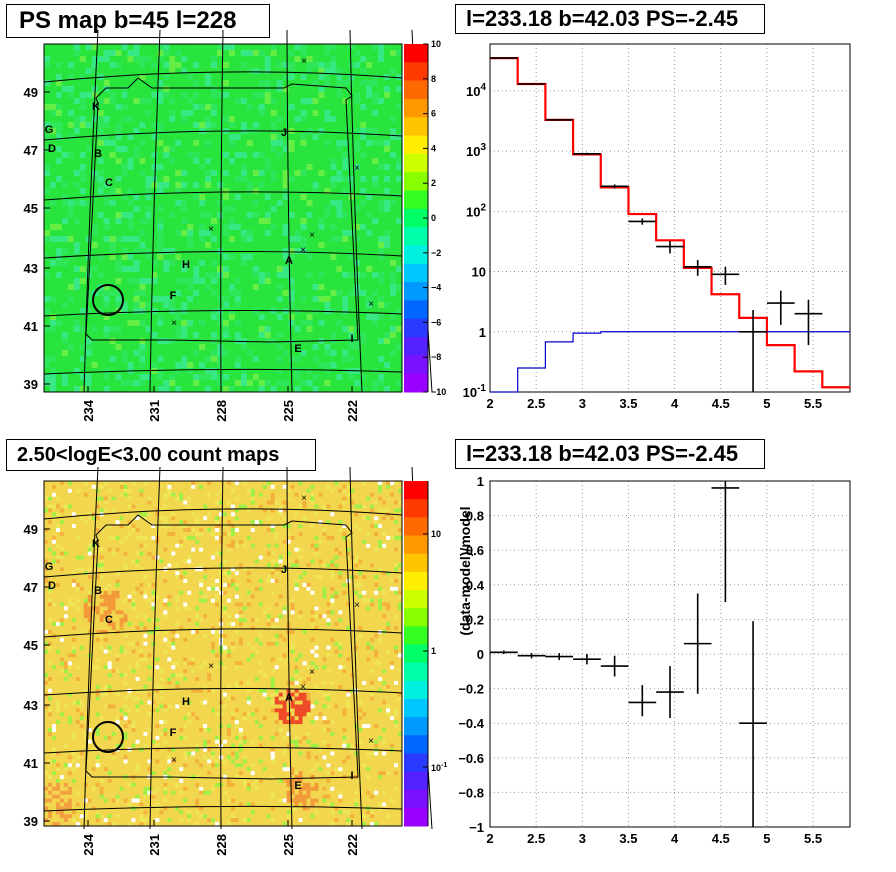 Image resolution: width=896 pixels, height=872 pixels. Describe the element at coordinates (433, 651) in the screenshot. I see `colorbar-tick-label: 1` at that location.